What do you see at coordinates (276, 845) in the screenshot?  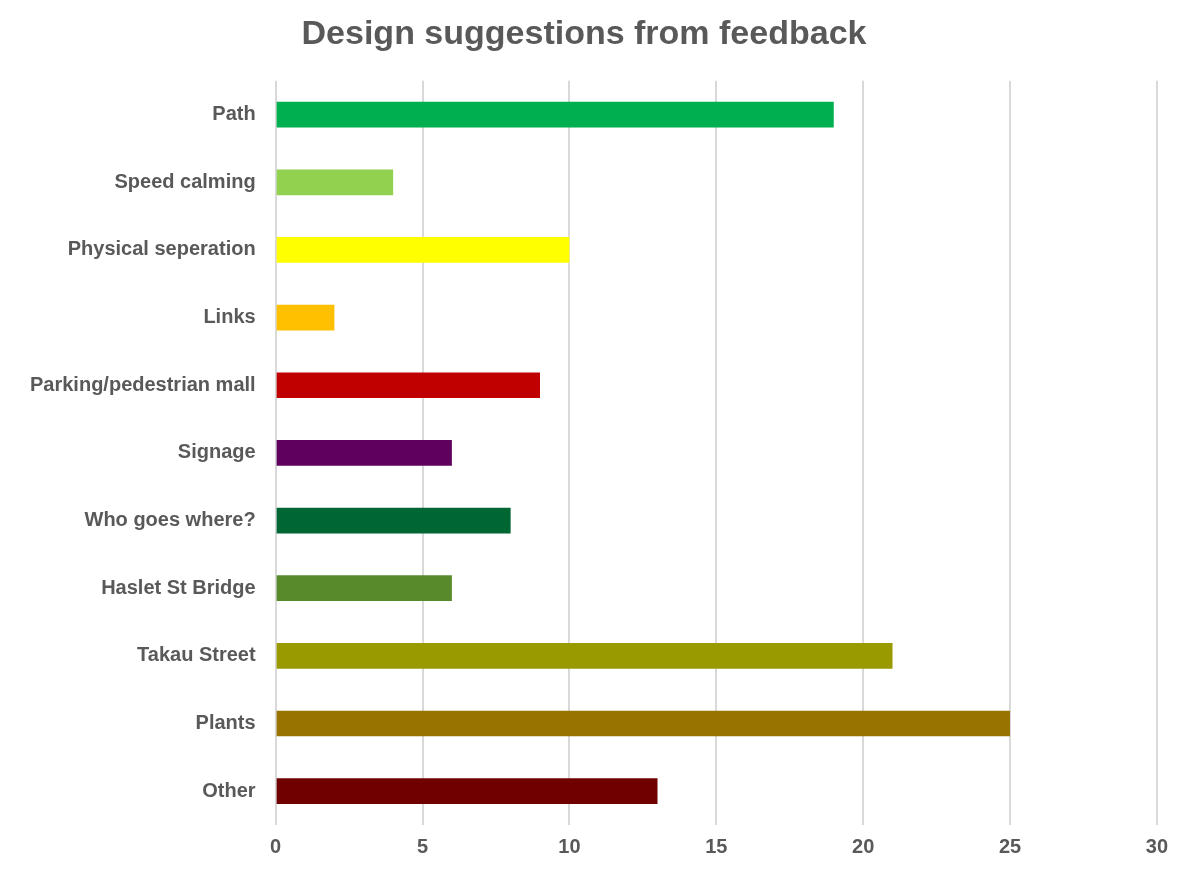 I see `x-tick-label: 0` at bounding box center [276, 845].